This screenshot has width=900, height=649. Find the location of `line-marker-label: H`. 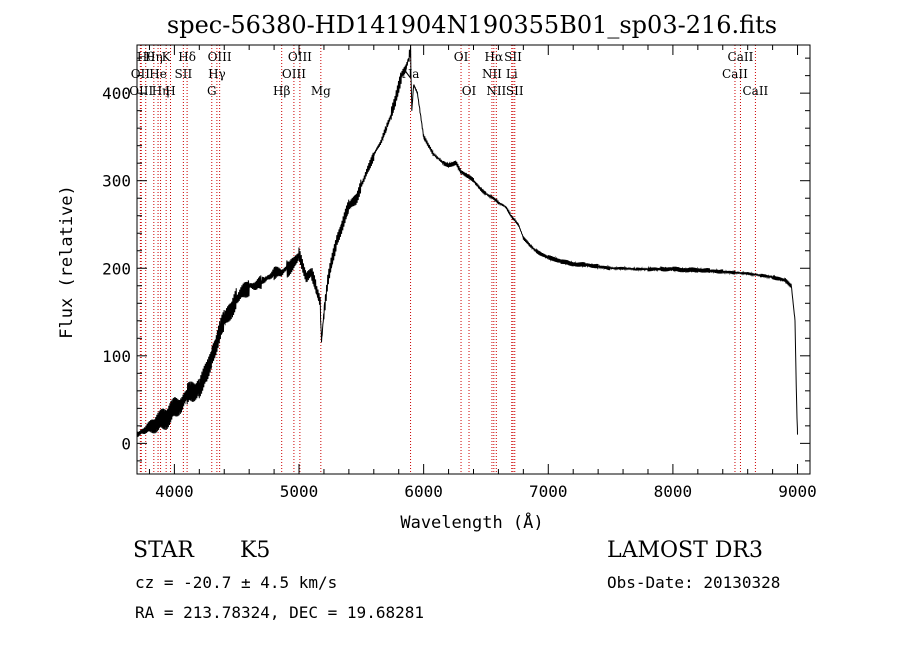

line-marker-label: H is located at coordinates (170, 91).